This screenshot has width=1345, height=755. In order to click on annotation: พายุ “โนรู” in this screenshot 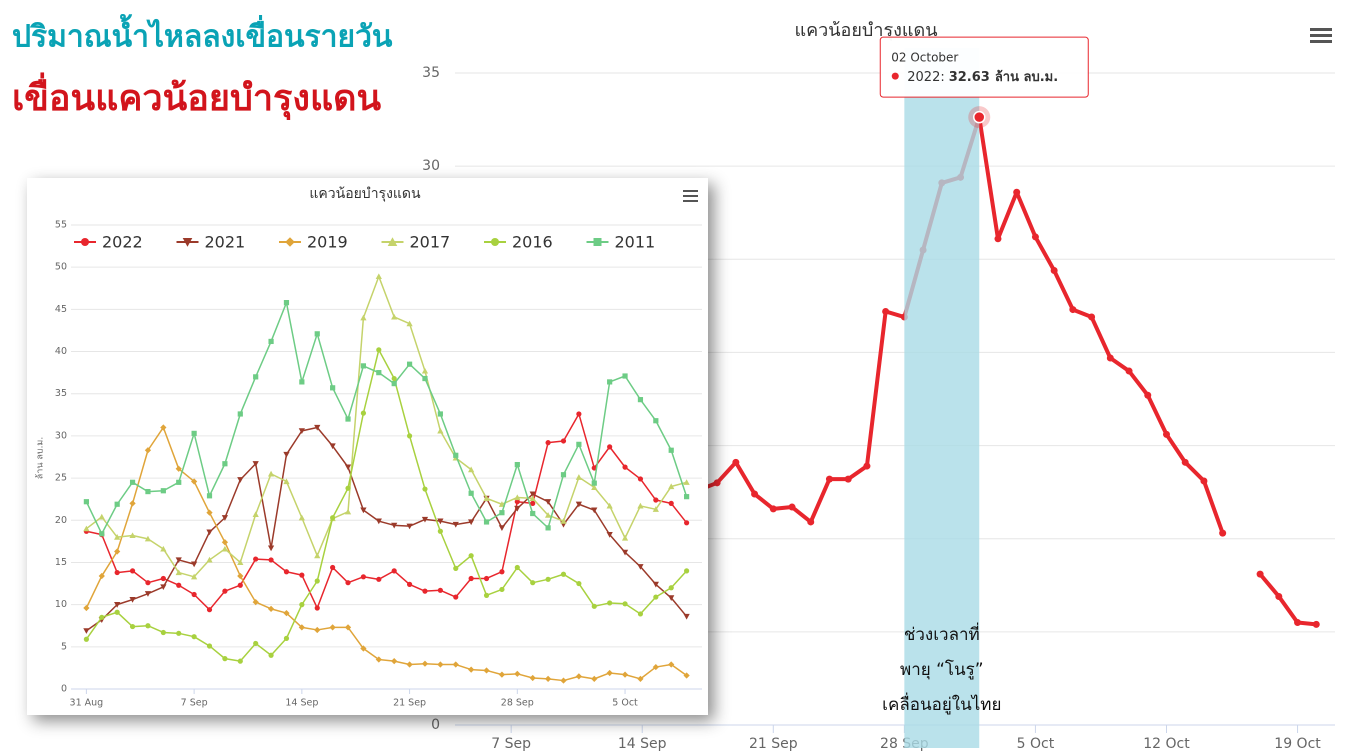, I will do `click(942, 669)`.